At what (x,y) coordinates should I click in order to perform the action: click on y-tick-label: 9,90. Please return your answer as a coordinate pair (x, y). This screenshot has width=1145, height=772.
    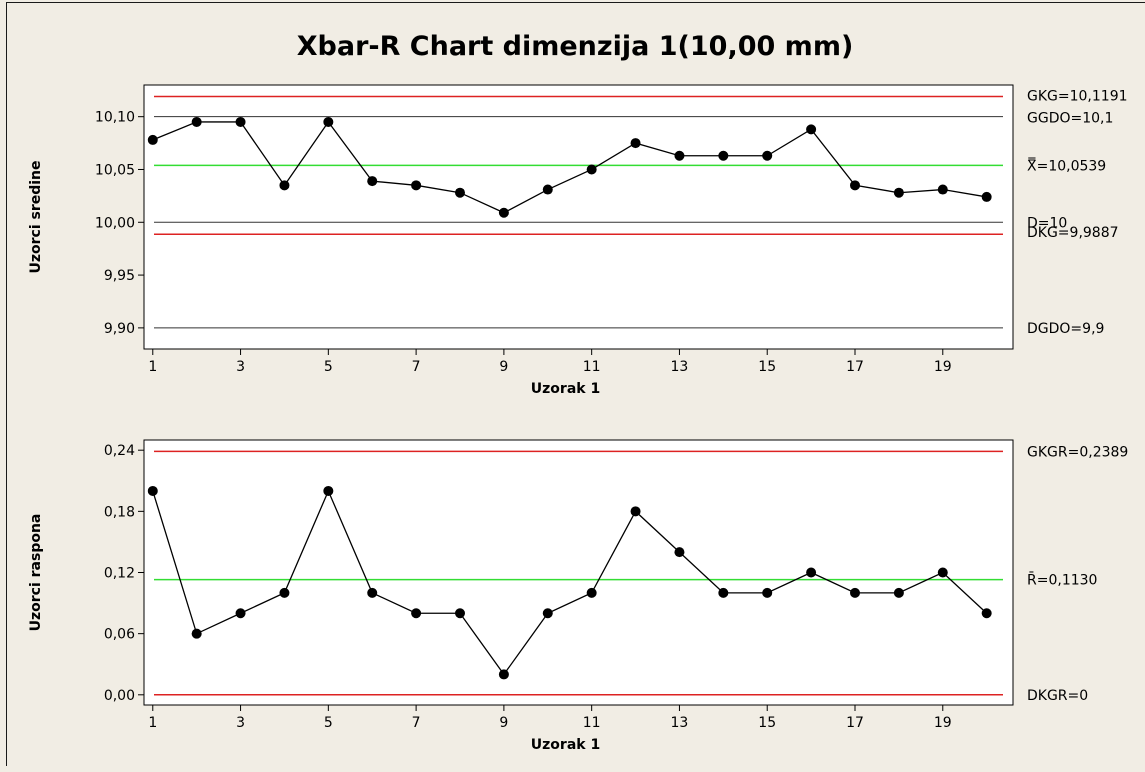
    Looking at the image, I should click on (119, 329).